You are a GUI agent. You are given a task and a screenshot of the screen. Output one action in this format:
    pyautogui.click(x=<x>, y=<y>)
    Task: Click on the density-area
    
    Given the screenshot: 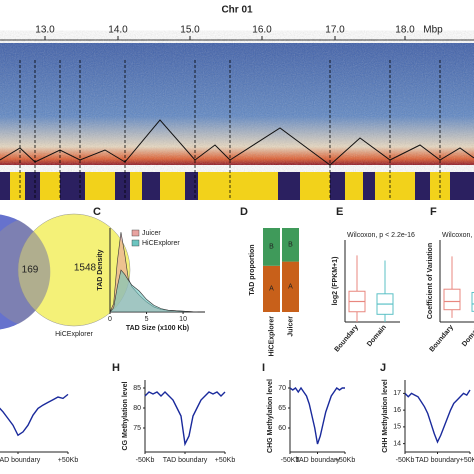 What is the action you would take?
    pyautogui.click(x=153, y=291)
    